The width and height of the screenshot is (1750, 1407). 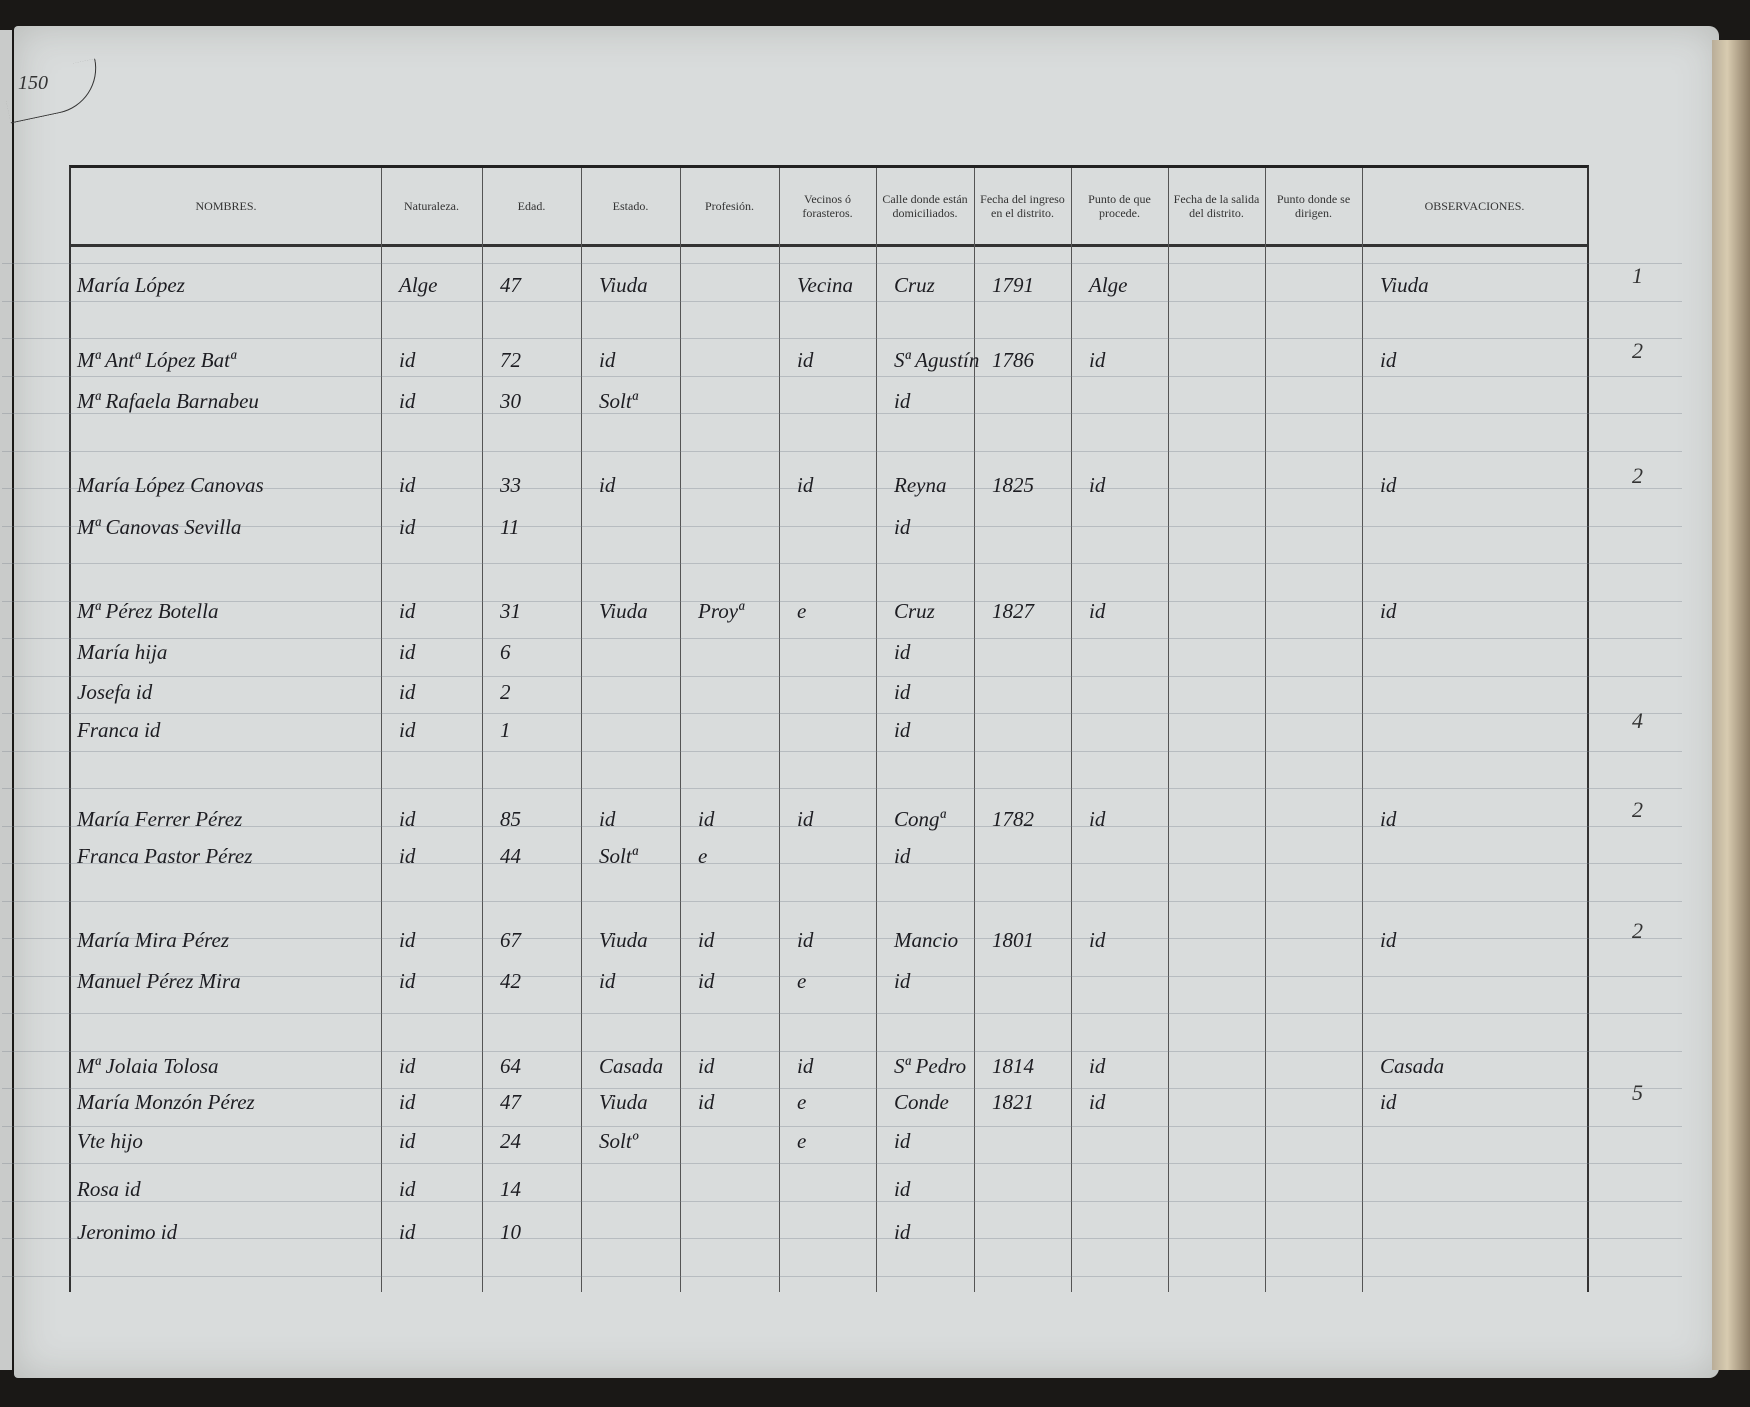 I want to click on page-number: 150, so click(x=33, y=83).